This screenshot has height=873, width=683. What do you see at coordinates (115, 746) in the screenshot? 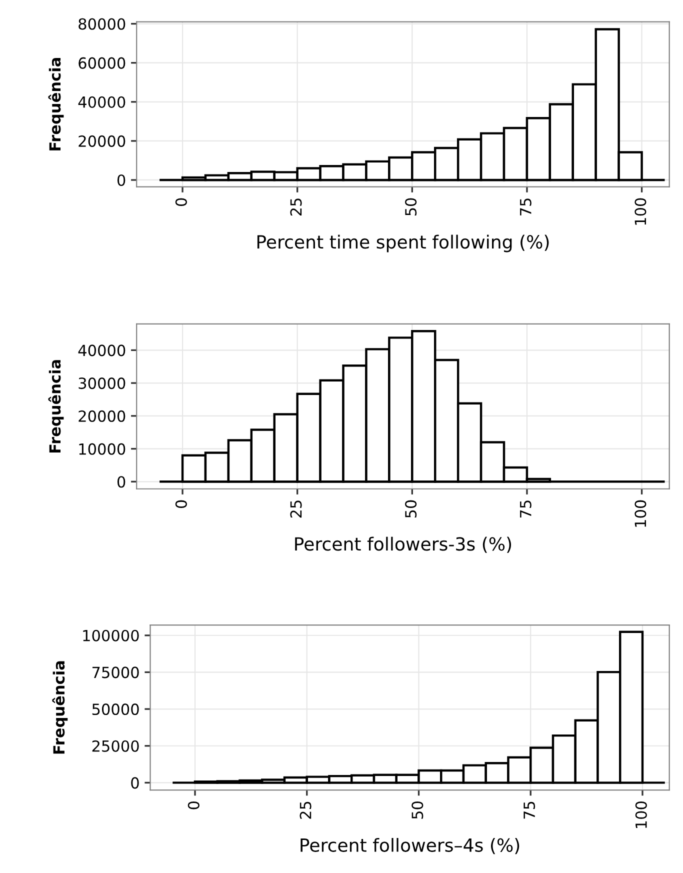
I see `y-tick-label: 25000` at bounding box center [115, 746].